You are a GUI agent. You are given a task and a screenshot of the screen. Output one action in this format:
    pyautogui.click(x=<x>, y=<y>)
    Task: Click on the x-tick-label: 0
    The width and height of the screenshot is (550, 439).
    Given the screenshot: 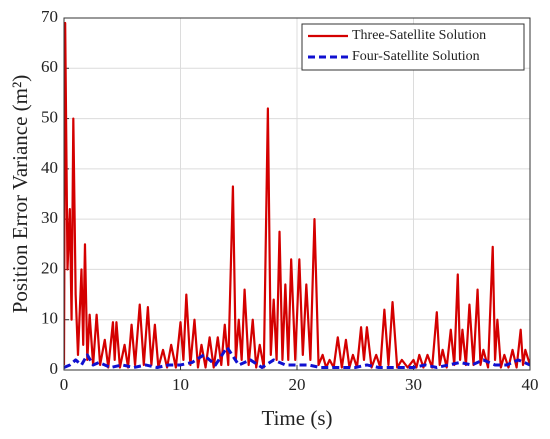 What is the action you would take?
    pyautogui.click(x=64, y=384)
    